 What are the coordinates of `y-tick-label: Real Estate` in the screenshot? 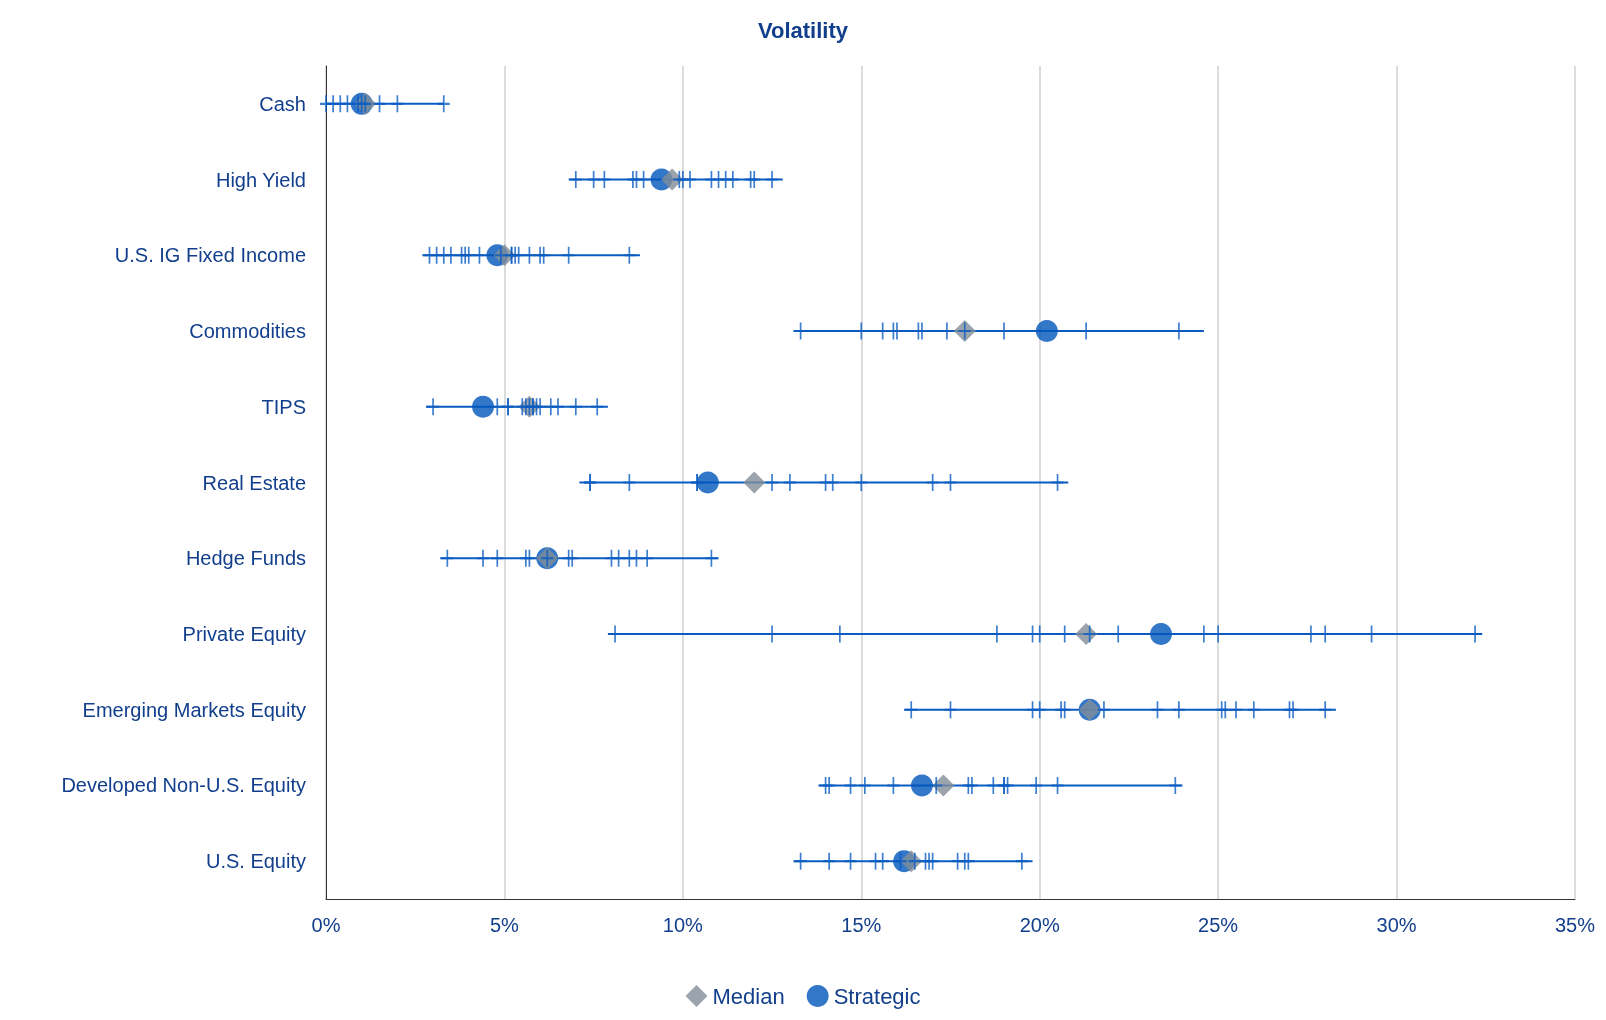 It's located at (254, 482).